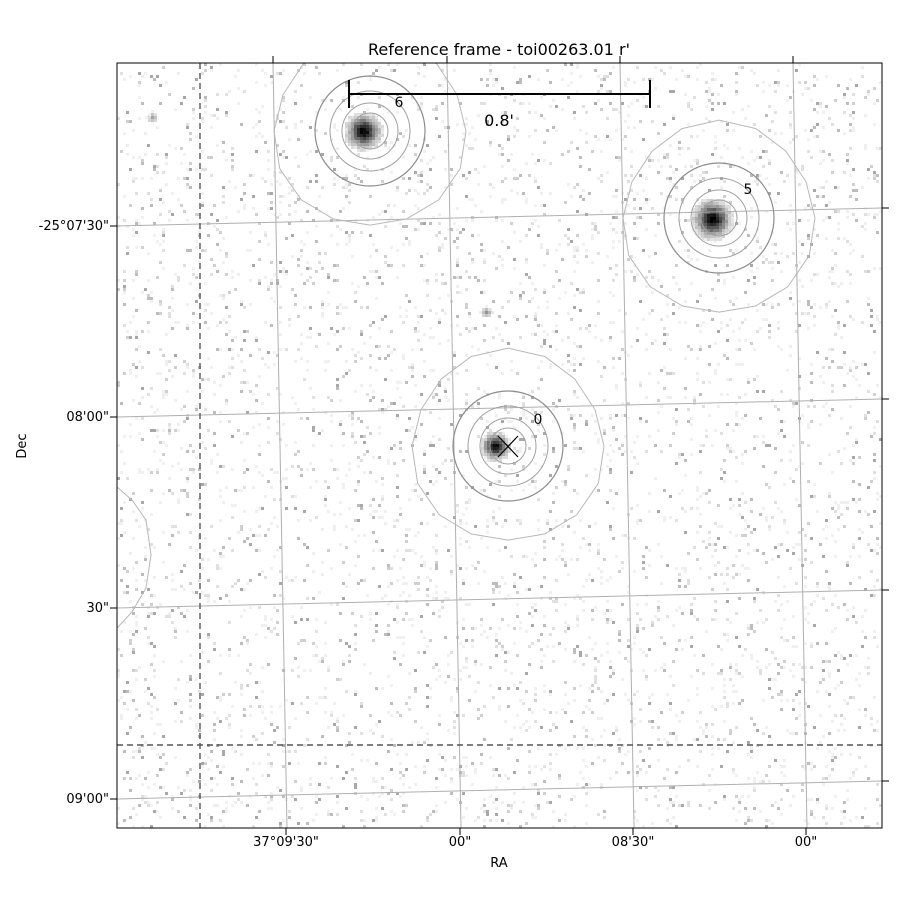 The width and height of the screenshot is (900, 900). I want to click on scale-bar, so click(499, 94).